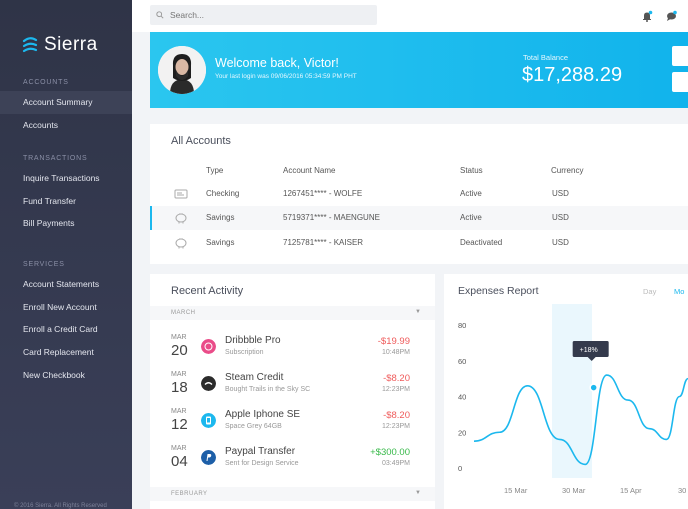  I want to click on x-tick-label: 30 Apr, so click(683, 490).